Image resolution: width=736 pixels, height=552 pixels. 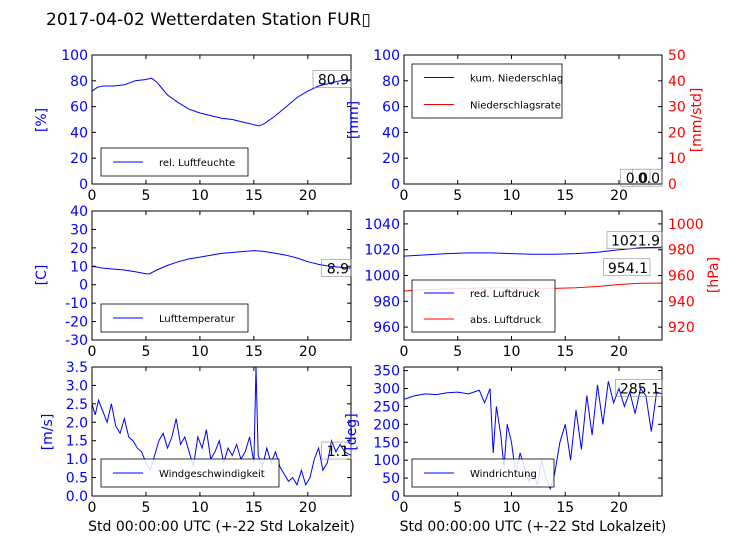 I want to click on y-tick-label: 350, so click(x=386, y=372).